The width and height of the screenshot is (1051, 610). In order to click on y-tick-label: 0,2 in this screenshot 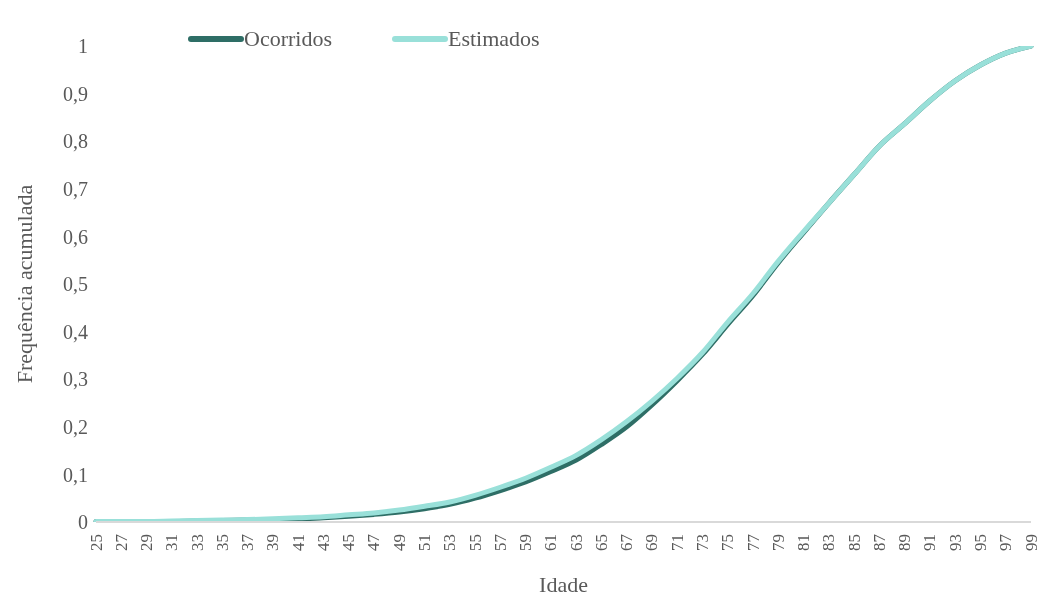, I will do `click(75, 426)`.